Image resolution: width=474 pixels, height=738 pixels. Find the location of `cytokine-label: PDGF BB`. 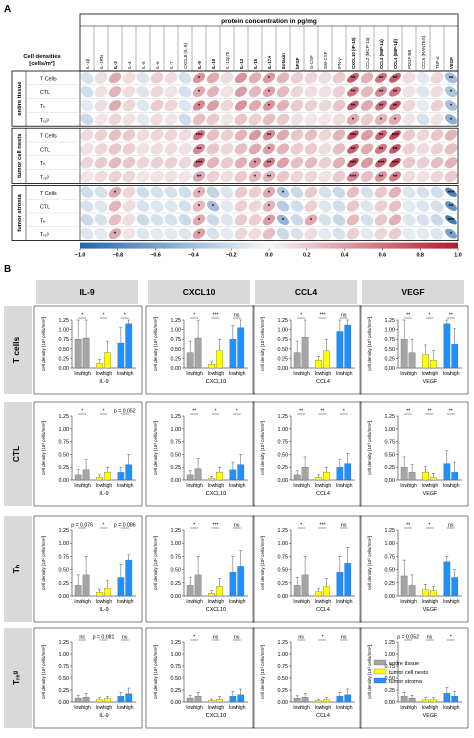

cytokine-label: PDGF BB is located at coordinates (409, 59).